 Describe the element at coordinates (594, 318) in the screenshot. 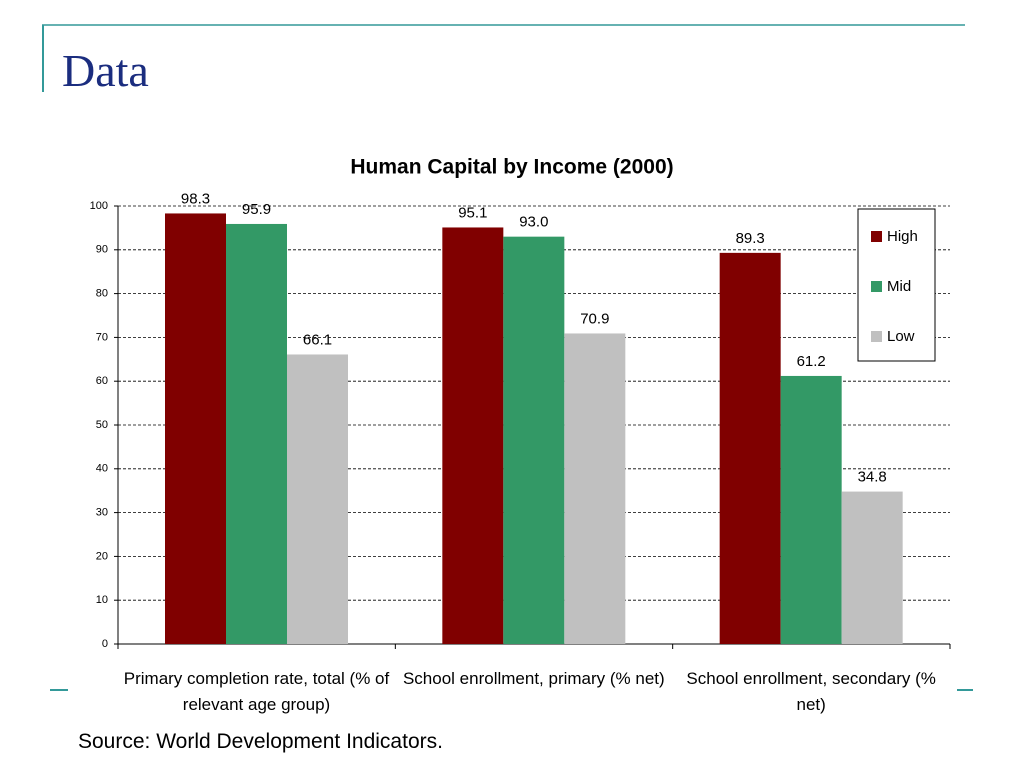

I see `data-label: 70.9` at that location.